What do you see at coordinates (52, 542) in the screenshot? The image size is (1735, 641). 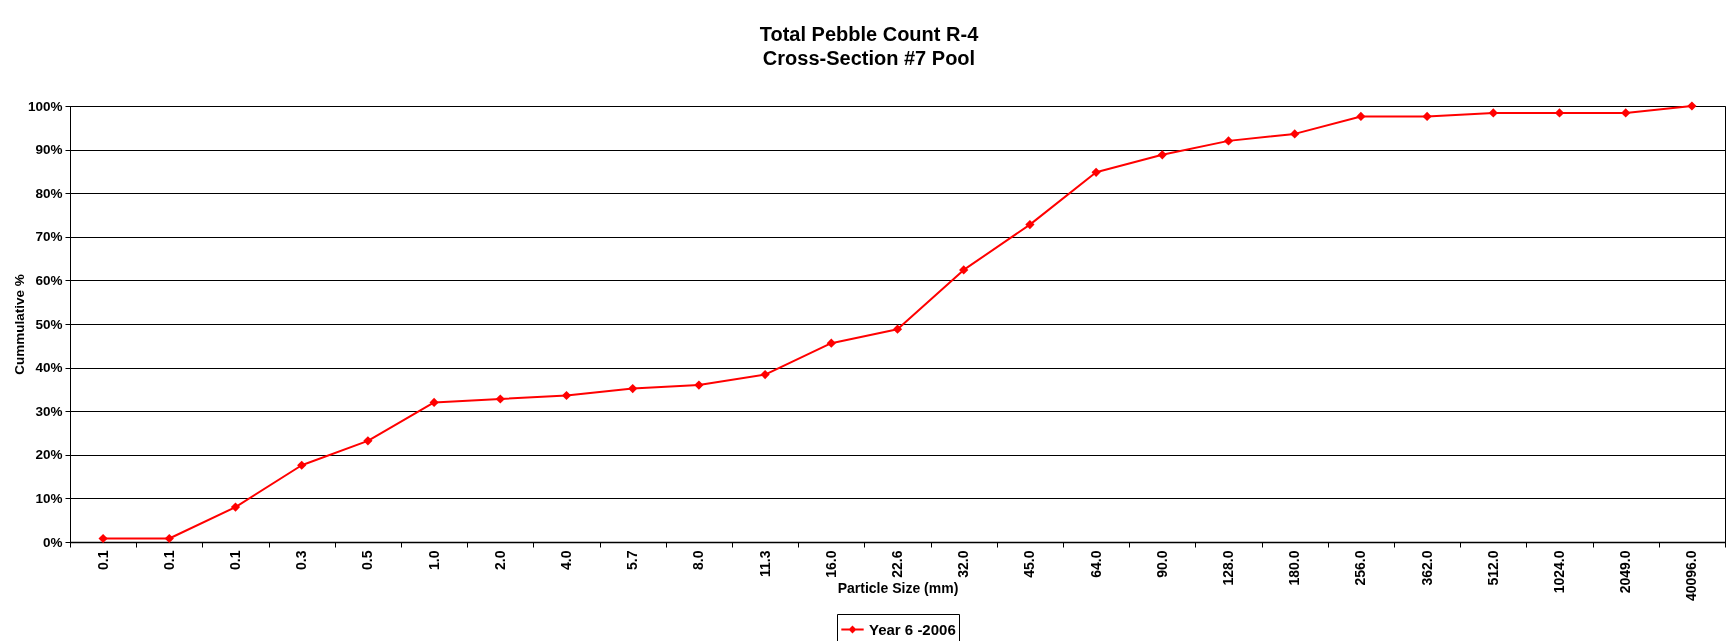 I see `y-tick-label: 0%` at bounding box center [52, 542].